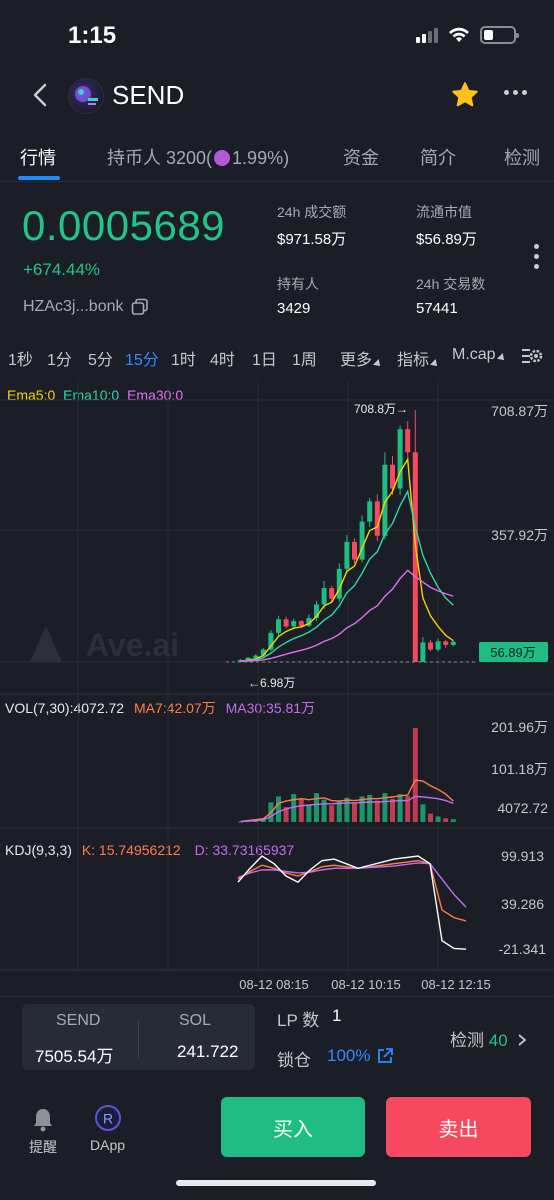 The image size is (554, 1200). Describe the element at coordinates (523, 949) in the screenshot. I see `kdj-axis-tick: -21.341` at that location.